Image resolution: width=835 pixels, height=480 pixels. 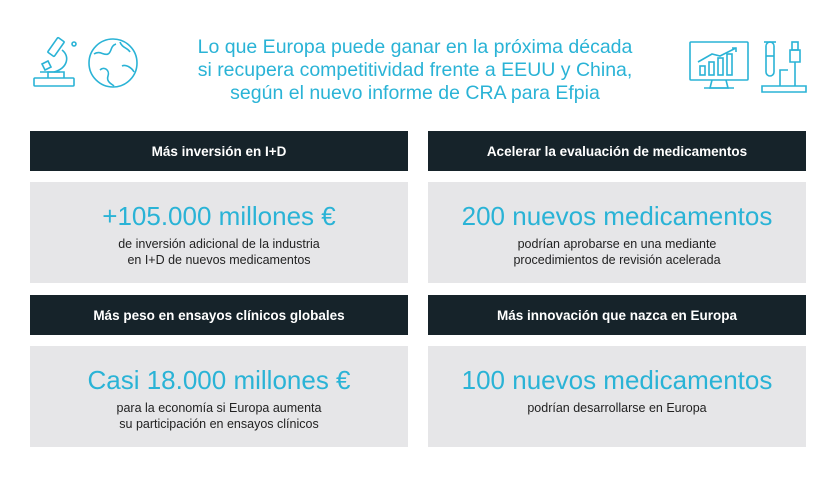 What do you see at coordinates (415, 93) in the screenshot?
I see `title-line: según el nuevo informe de CRA para Efpia` at bounding box center [415, 93].